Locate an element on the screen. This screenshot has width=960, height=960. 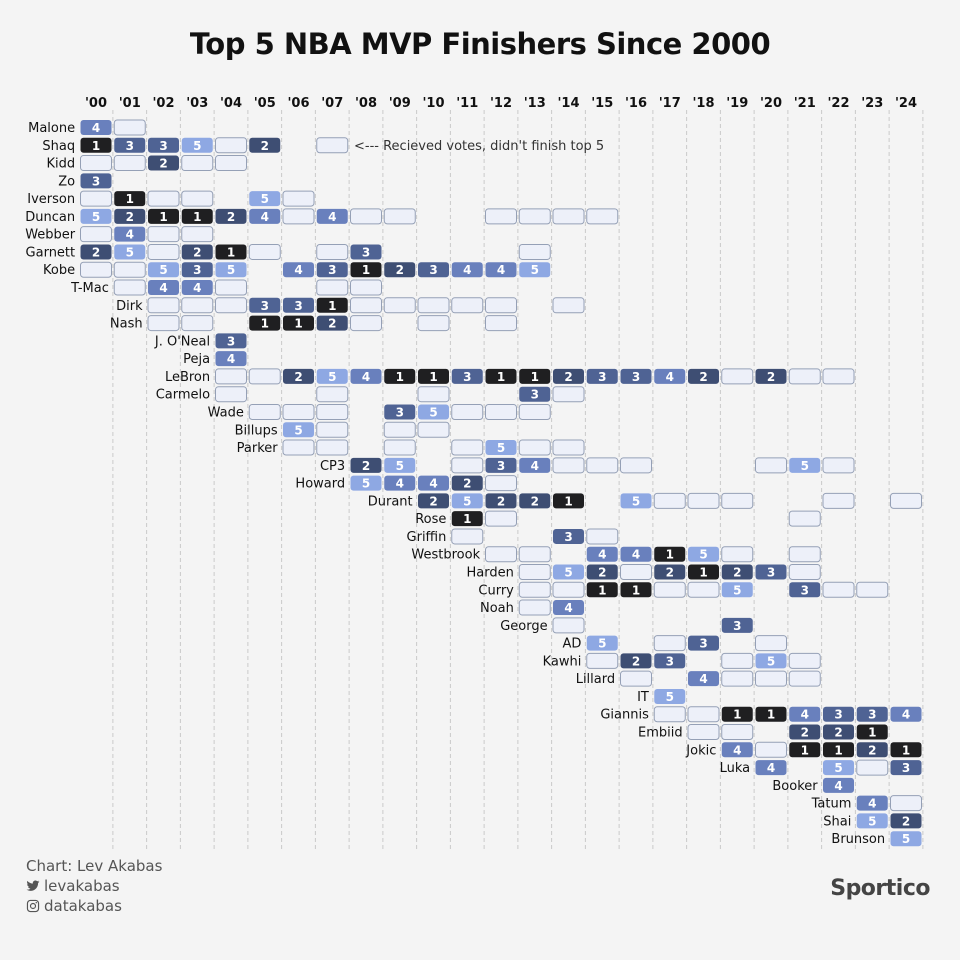
year-label: '11 is located at coordinates (467, 103).